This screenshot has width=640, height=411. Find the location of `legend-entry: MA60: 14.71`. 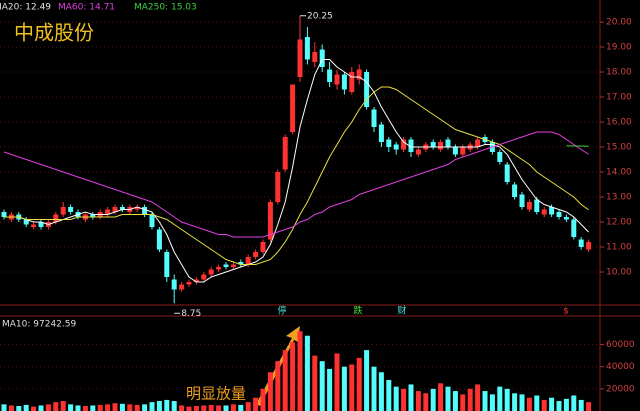

legend-entry: MA60: 14.71 is located at coordinates (86, 8).